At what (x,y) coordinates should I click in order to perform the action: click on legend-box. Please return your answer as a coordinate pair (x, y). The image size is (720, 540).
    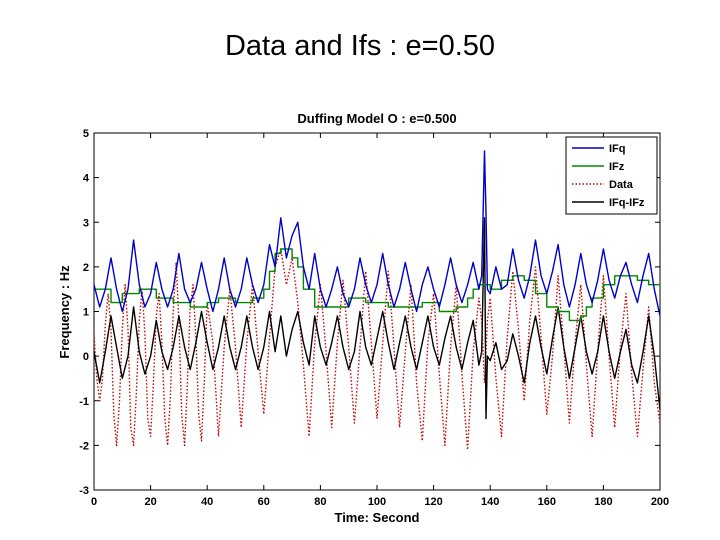
    Looking at the image, I should click on (611, 175).